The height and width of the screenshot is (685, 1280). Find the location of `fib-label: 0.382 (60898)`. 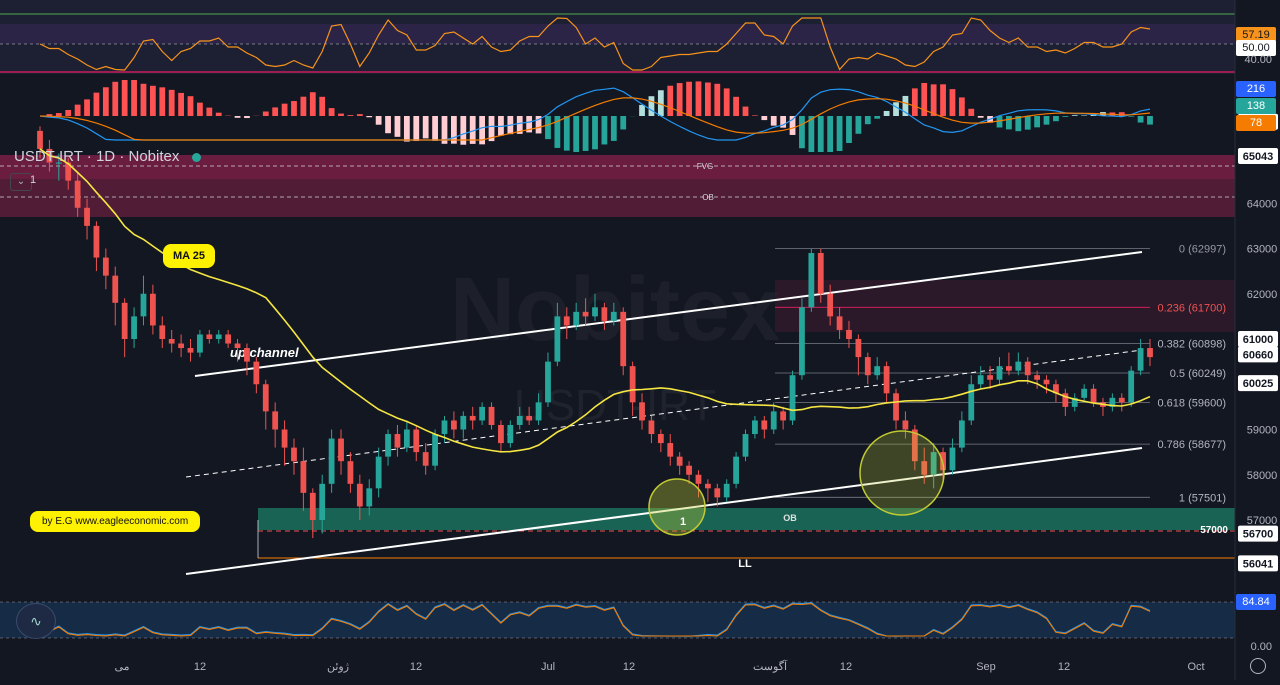

fib-label: 0.382 (60898) is located at coordinates (1192, 345).